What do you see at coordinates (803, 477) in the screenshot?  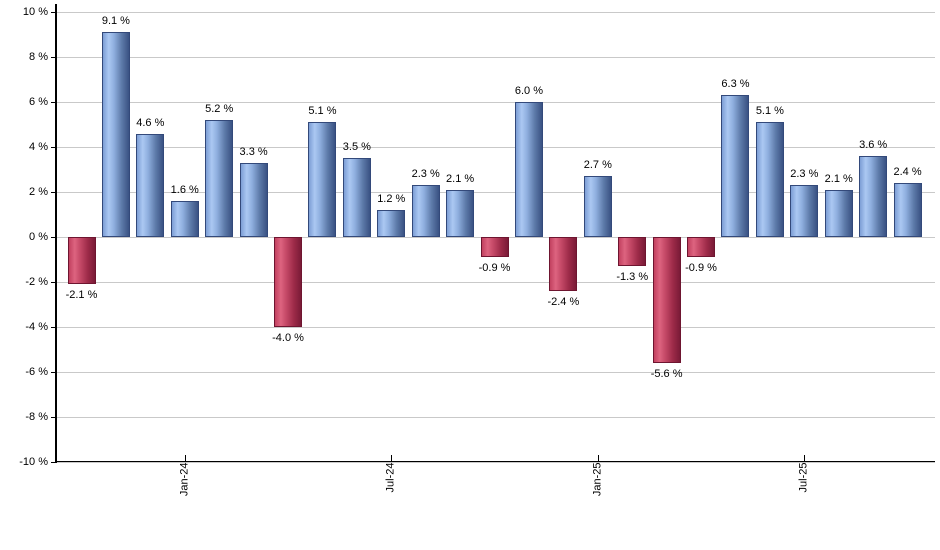 I see `x-axis-tick-label: Jul-25` at bounding box center [803, 477].